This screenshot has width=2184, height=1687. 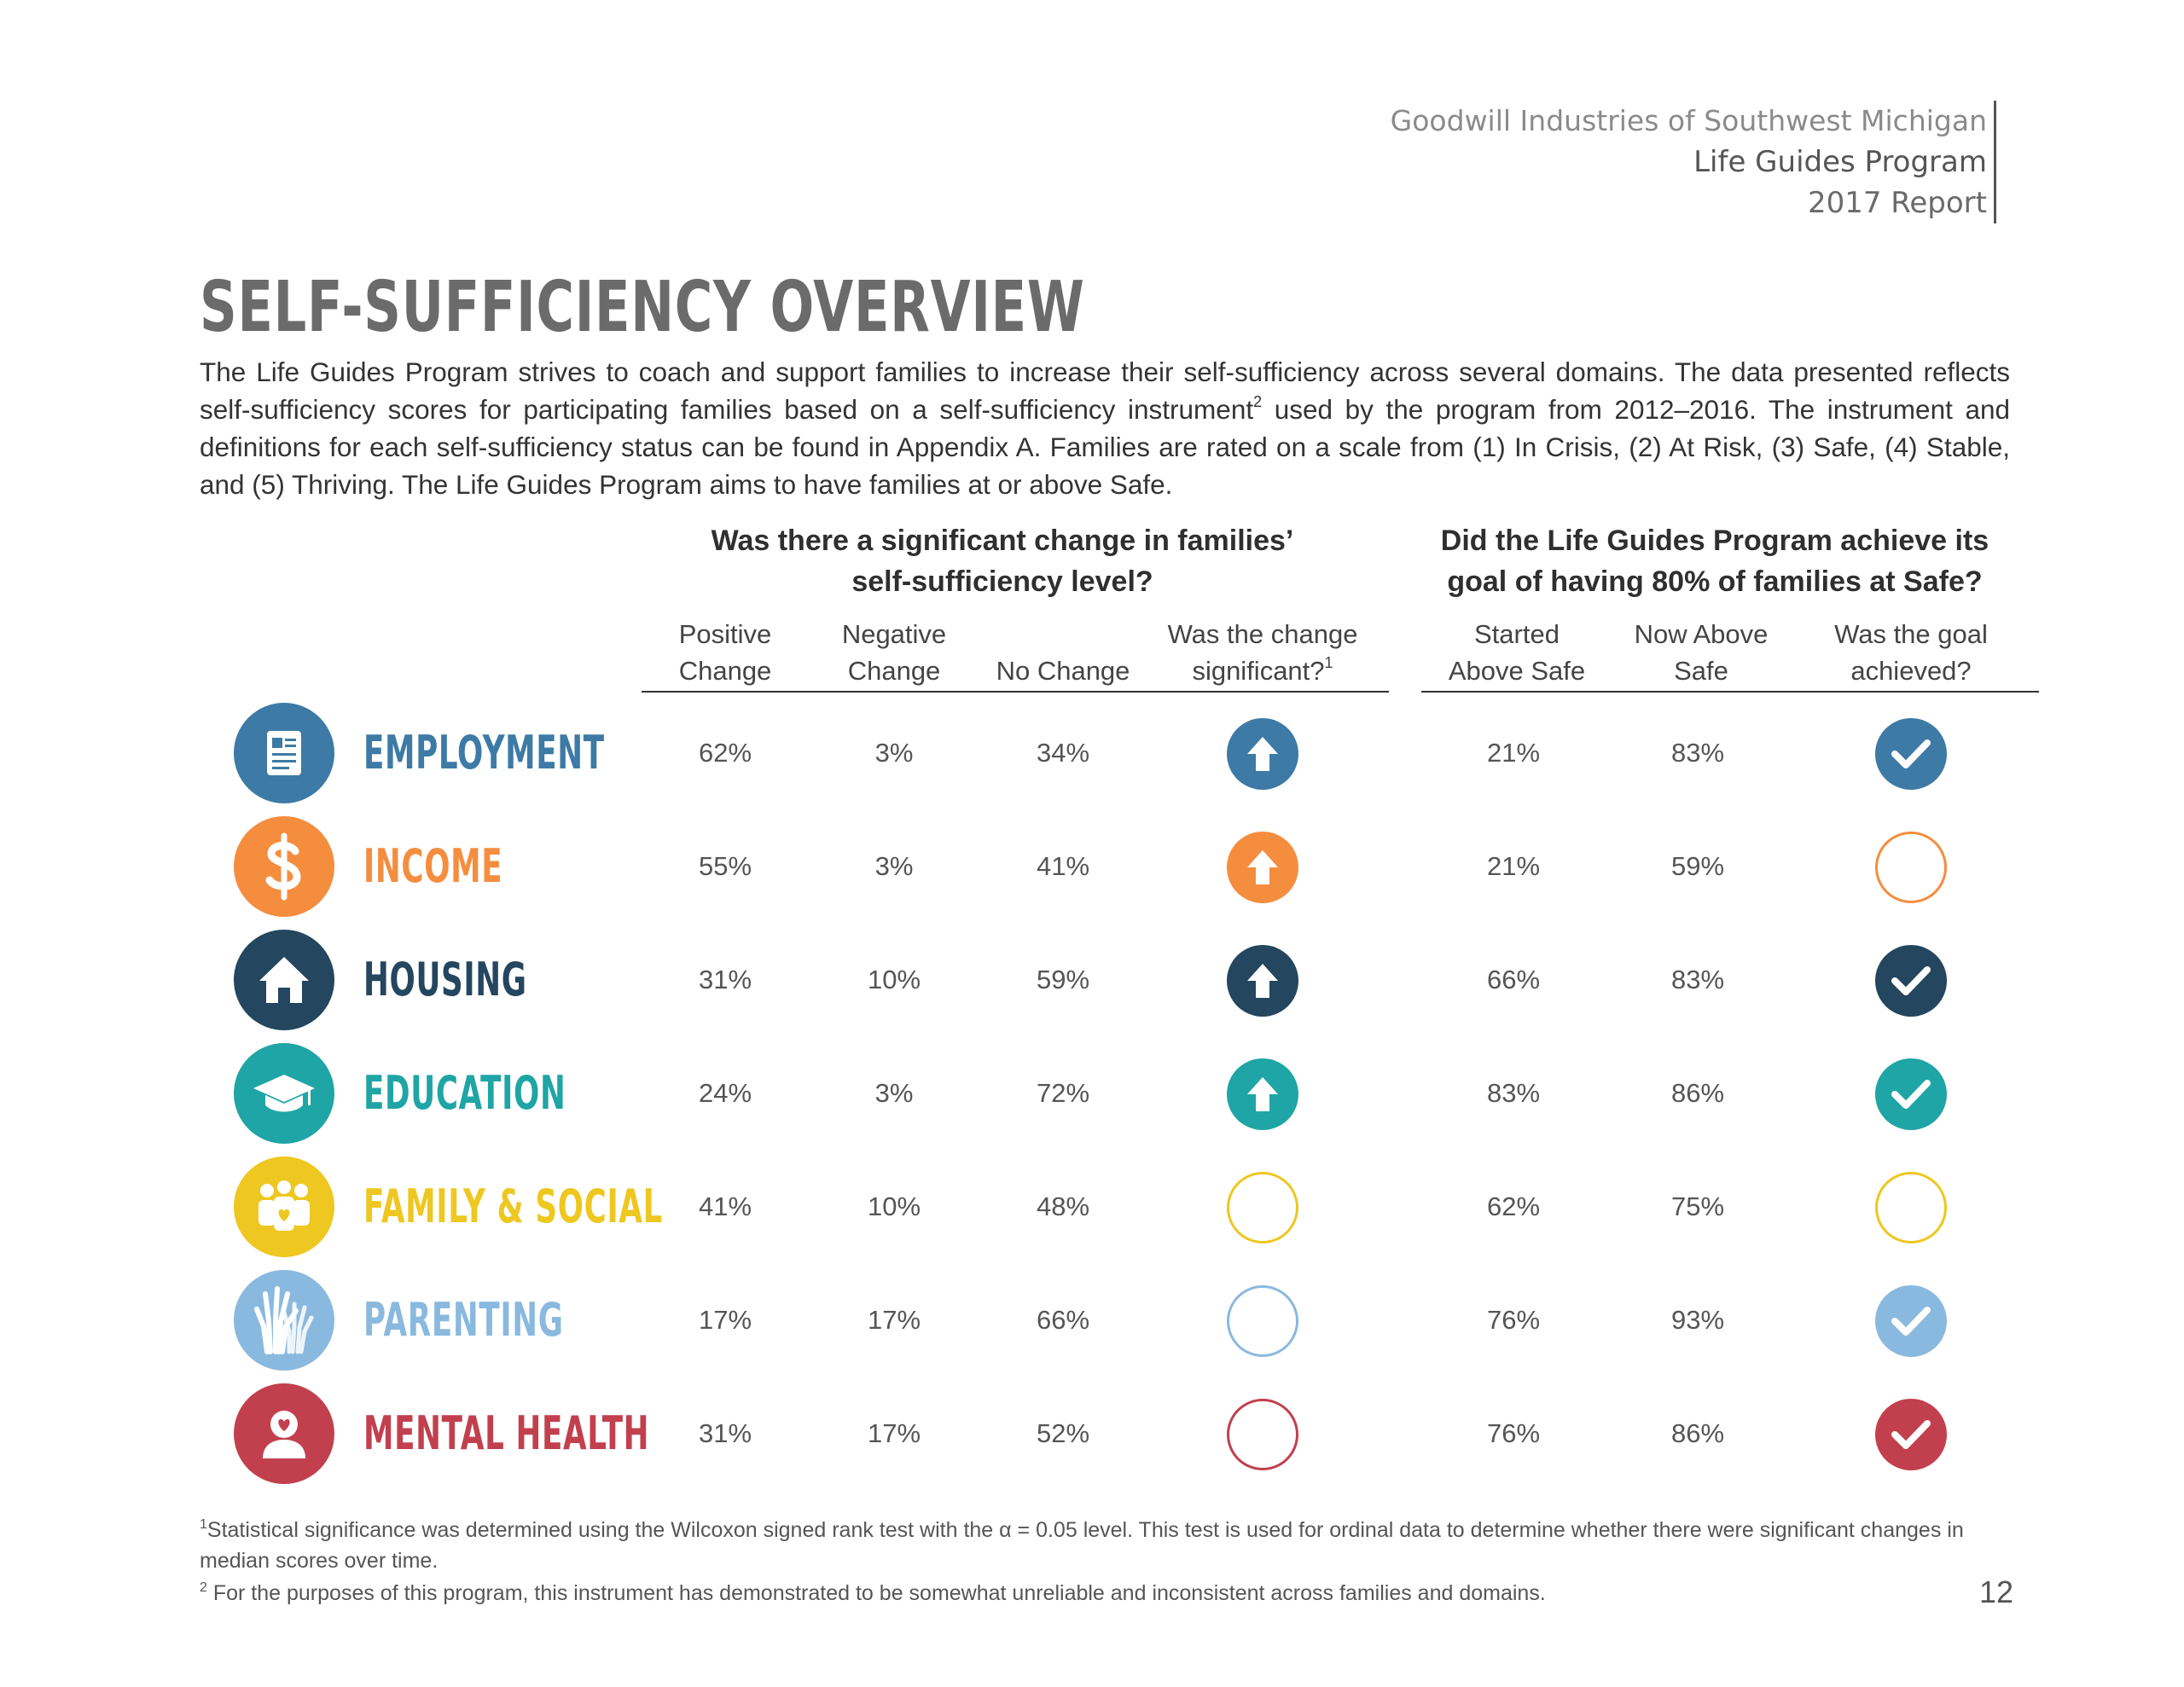 I want to click on value-nochange: 72%, so click(x=1063, y=1093).